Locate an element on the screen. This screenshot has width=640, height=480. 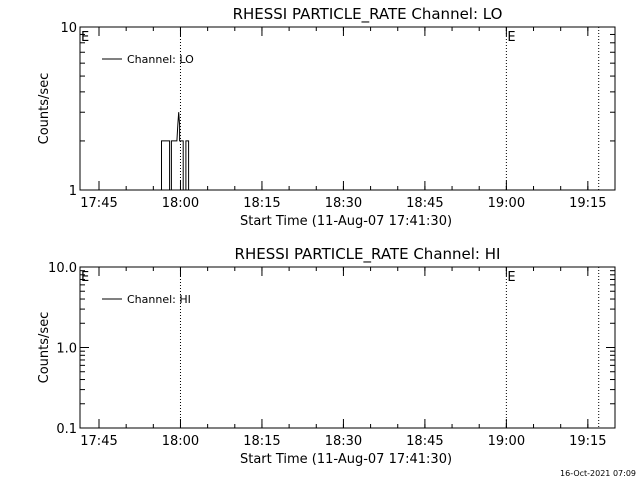
y-tick-label: 0.1 is located at coordinates (66, 429).